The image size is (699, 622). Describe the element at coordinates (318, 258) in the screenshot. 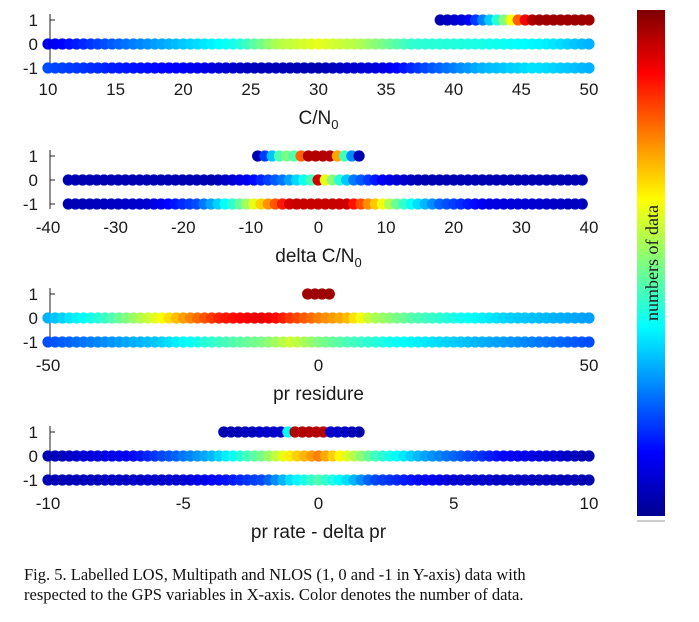

I see `x-axis-label: delta C/N0` at that location.